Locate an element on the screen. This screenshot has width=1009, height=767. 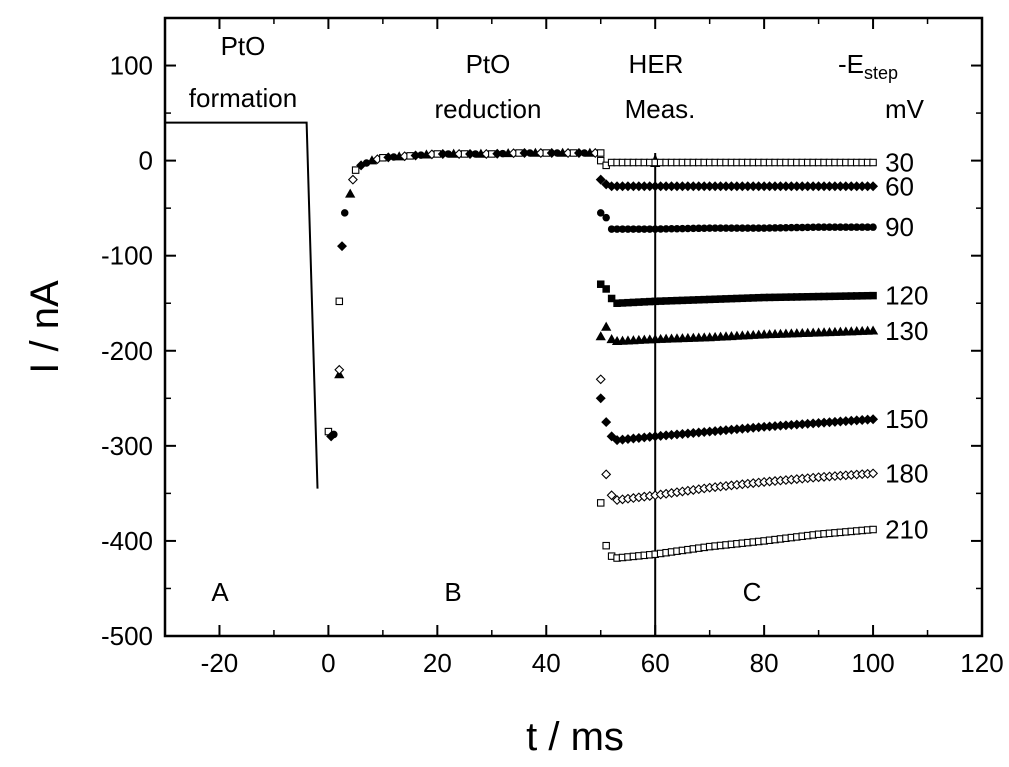
pto-reduction-label-line2: reduction is located at coordinates (488, 109).